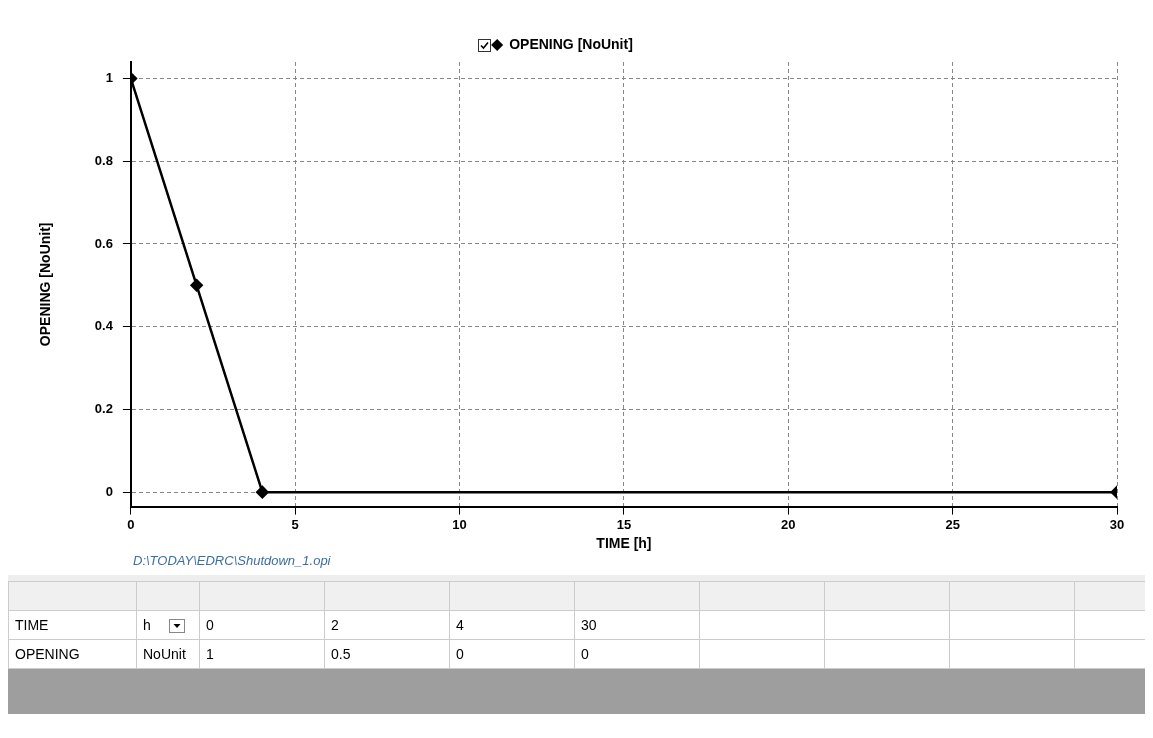 The image size is (1153, 738). Describe the element at coordinates (72, 654) in the screenshot. I see `text: OPENING` at that location.